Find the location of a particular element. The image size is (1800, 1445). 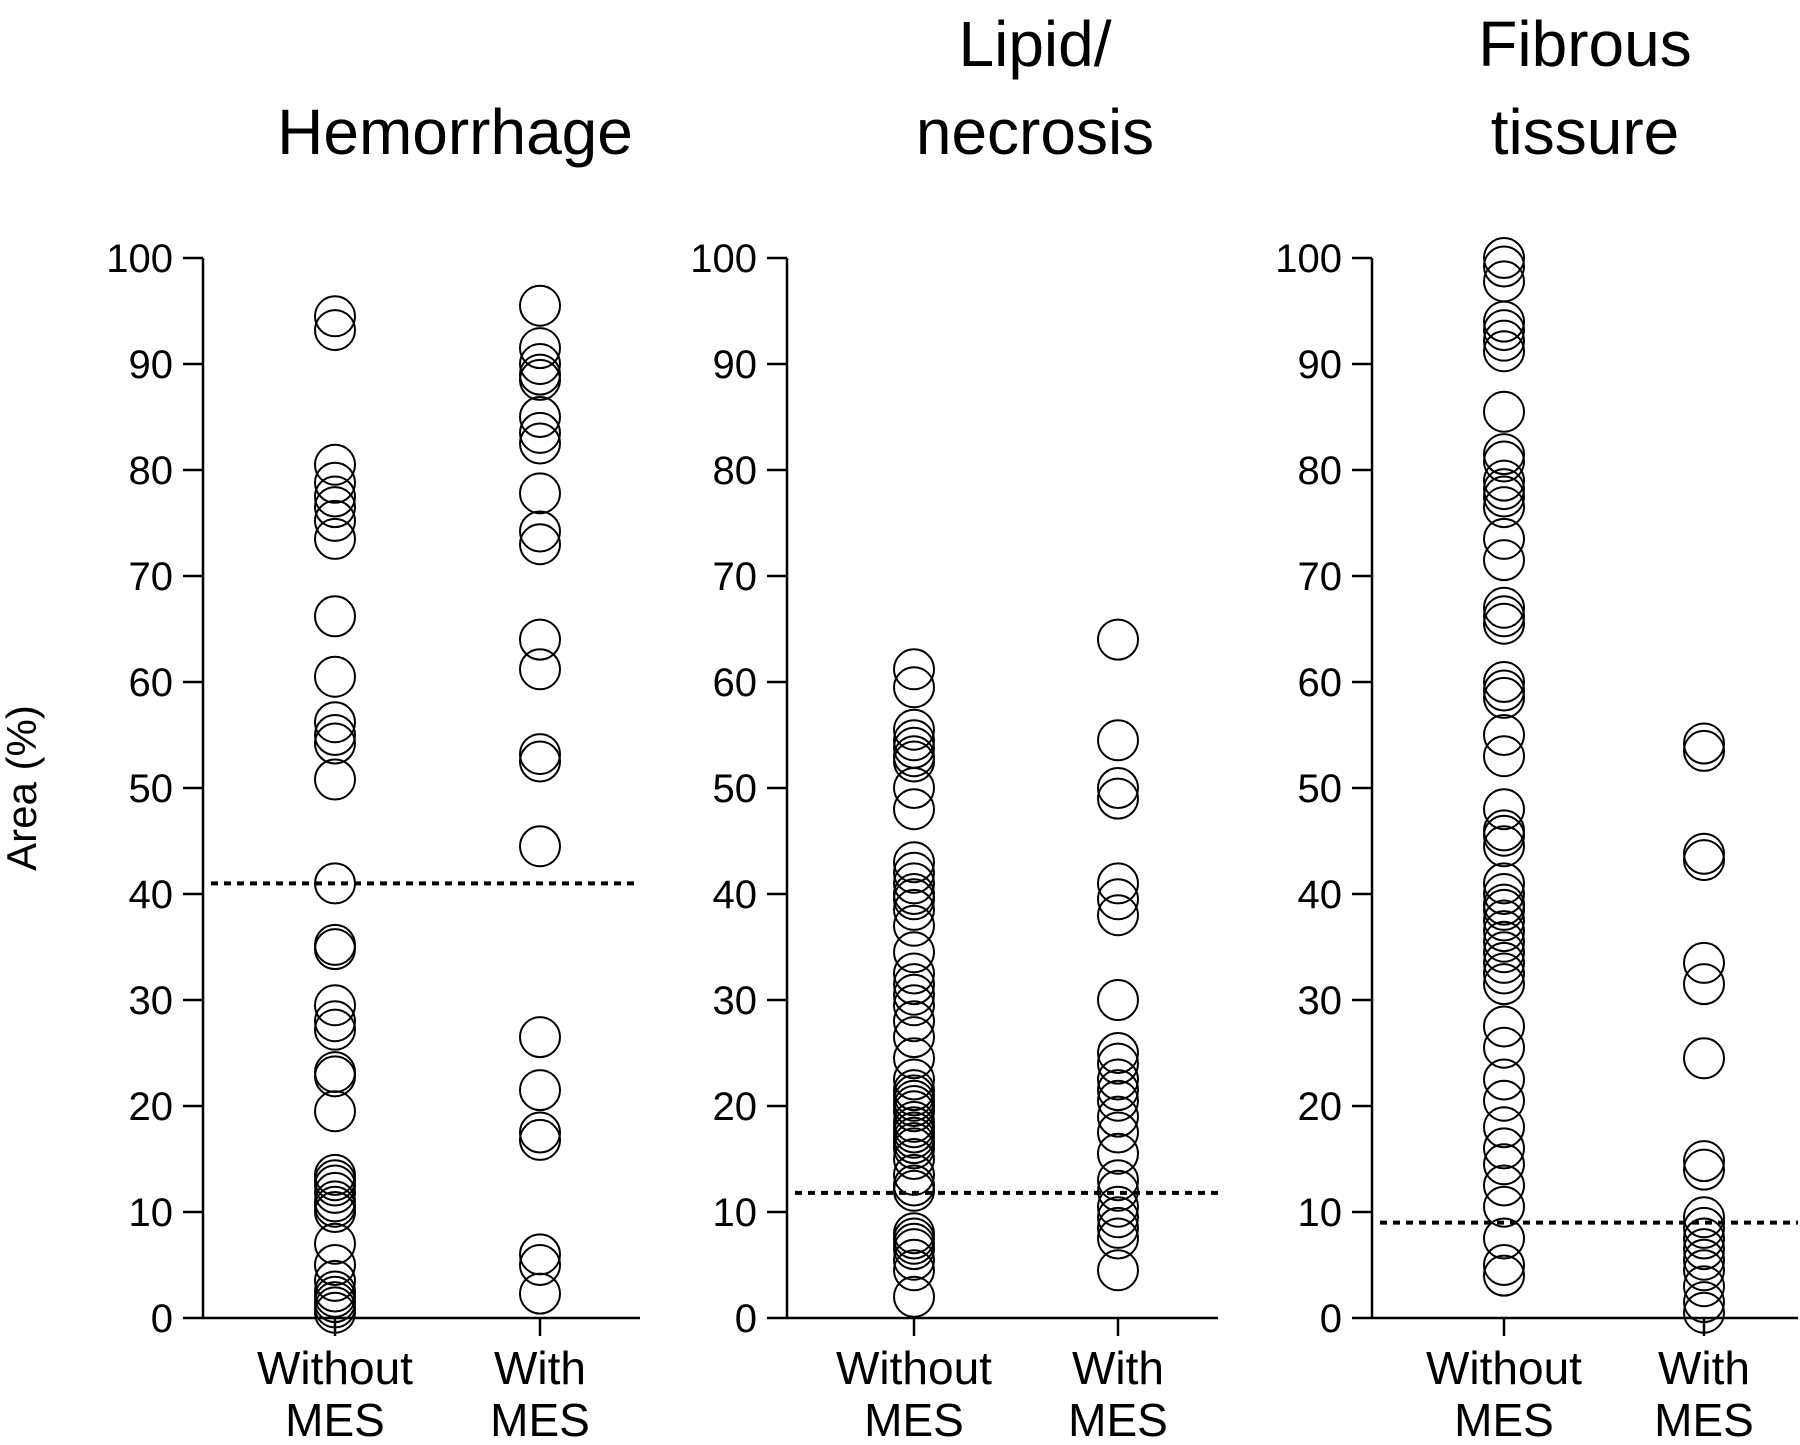

x-category-label: With is located at coordinates (1118, 1368).